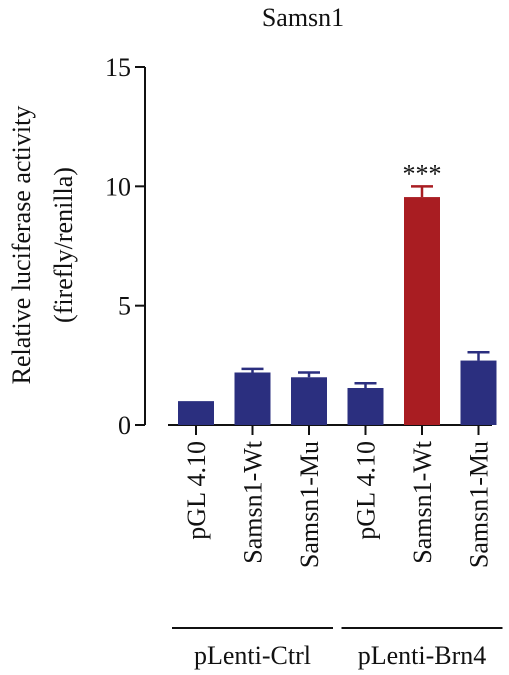 The width and height of the screenshot is (509, 675). What do you see at coordinates (21, 245) in the screenshot?
I see `y-axis-label-line-1: Relative luciferase activity` at bounding box center [21, 245].